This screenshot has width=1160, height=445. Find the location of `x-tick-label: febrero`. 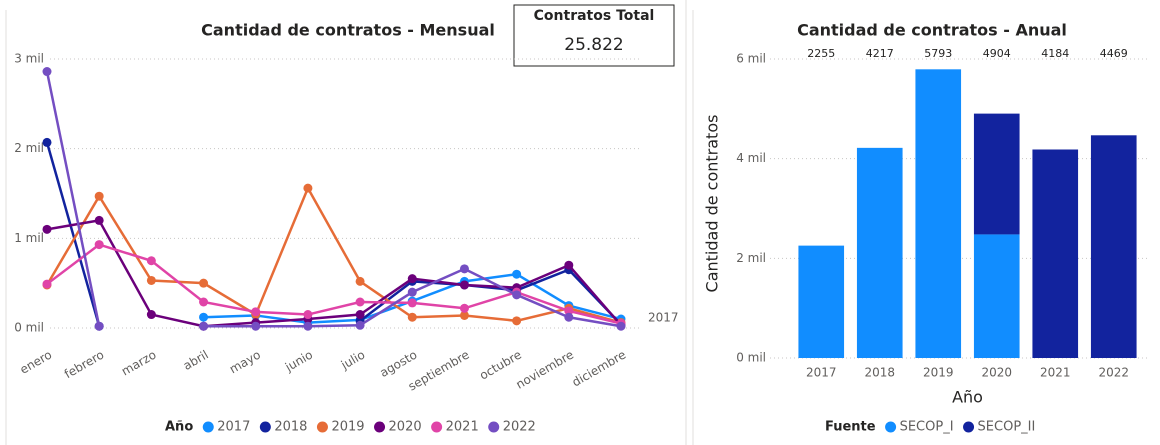

x-tick-label: febrero is located at coordinates (84, 365).